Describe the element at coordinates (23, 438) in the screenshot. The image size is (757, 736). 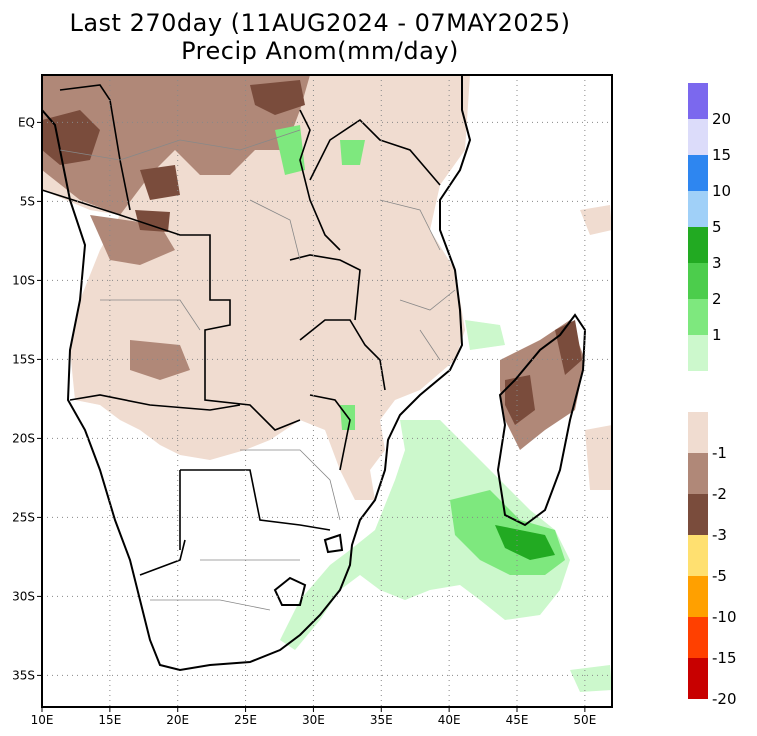
I see `y-tick-label: 20S` at that location.